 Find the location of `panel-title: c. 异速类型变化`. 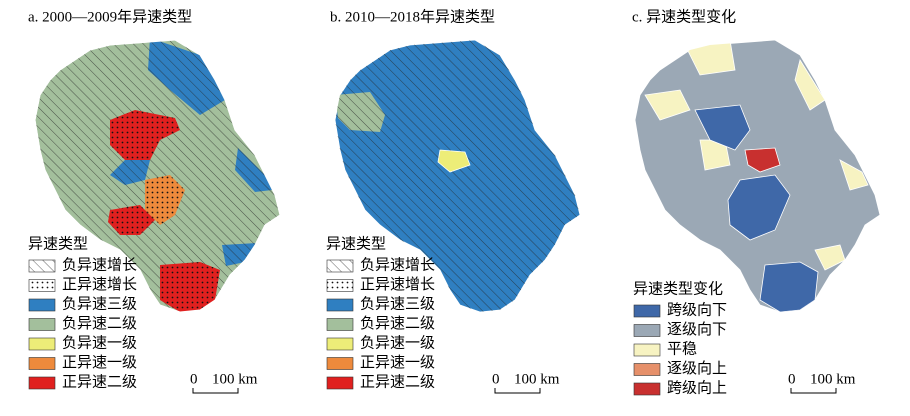

panel-title: c. 异速类型变化 is located at coordinates (684, 16).